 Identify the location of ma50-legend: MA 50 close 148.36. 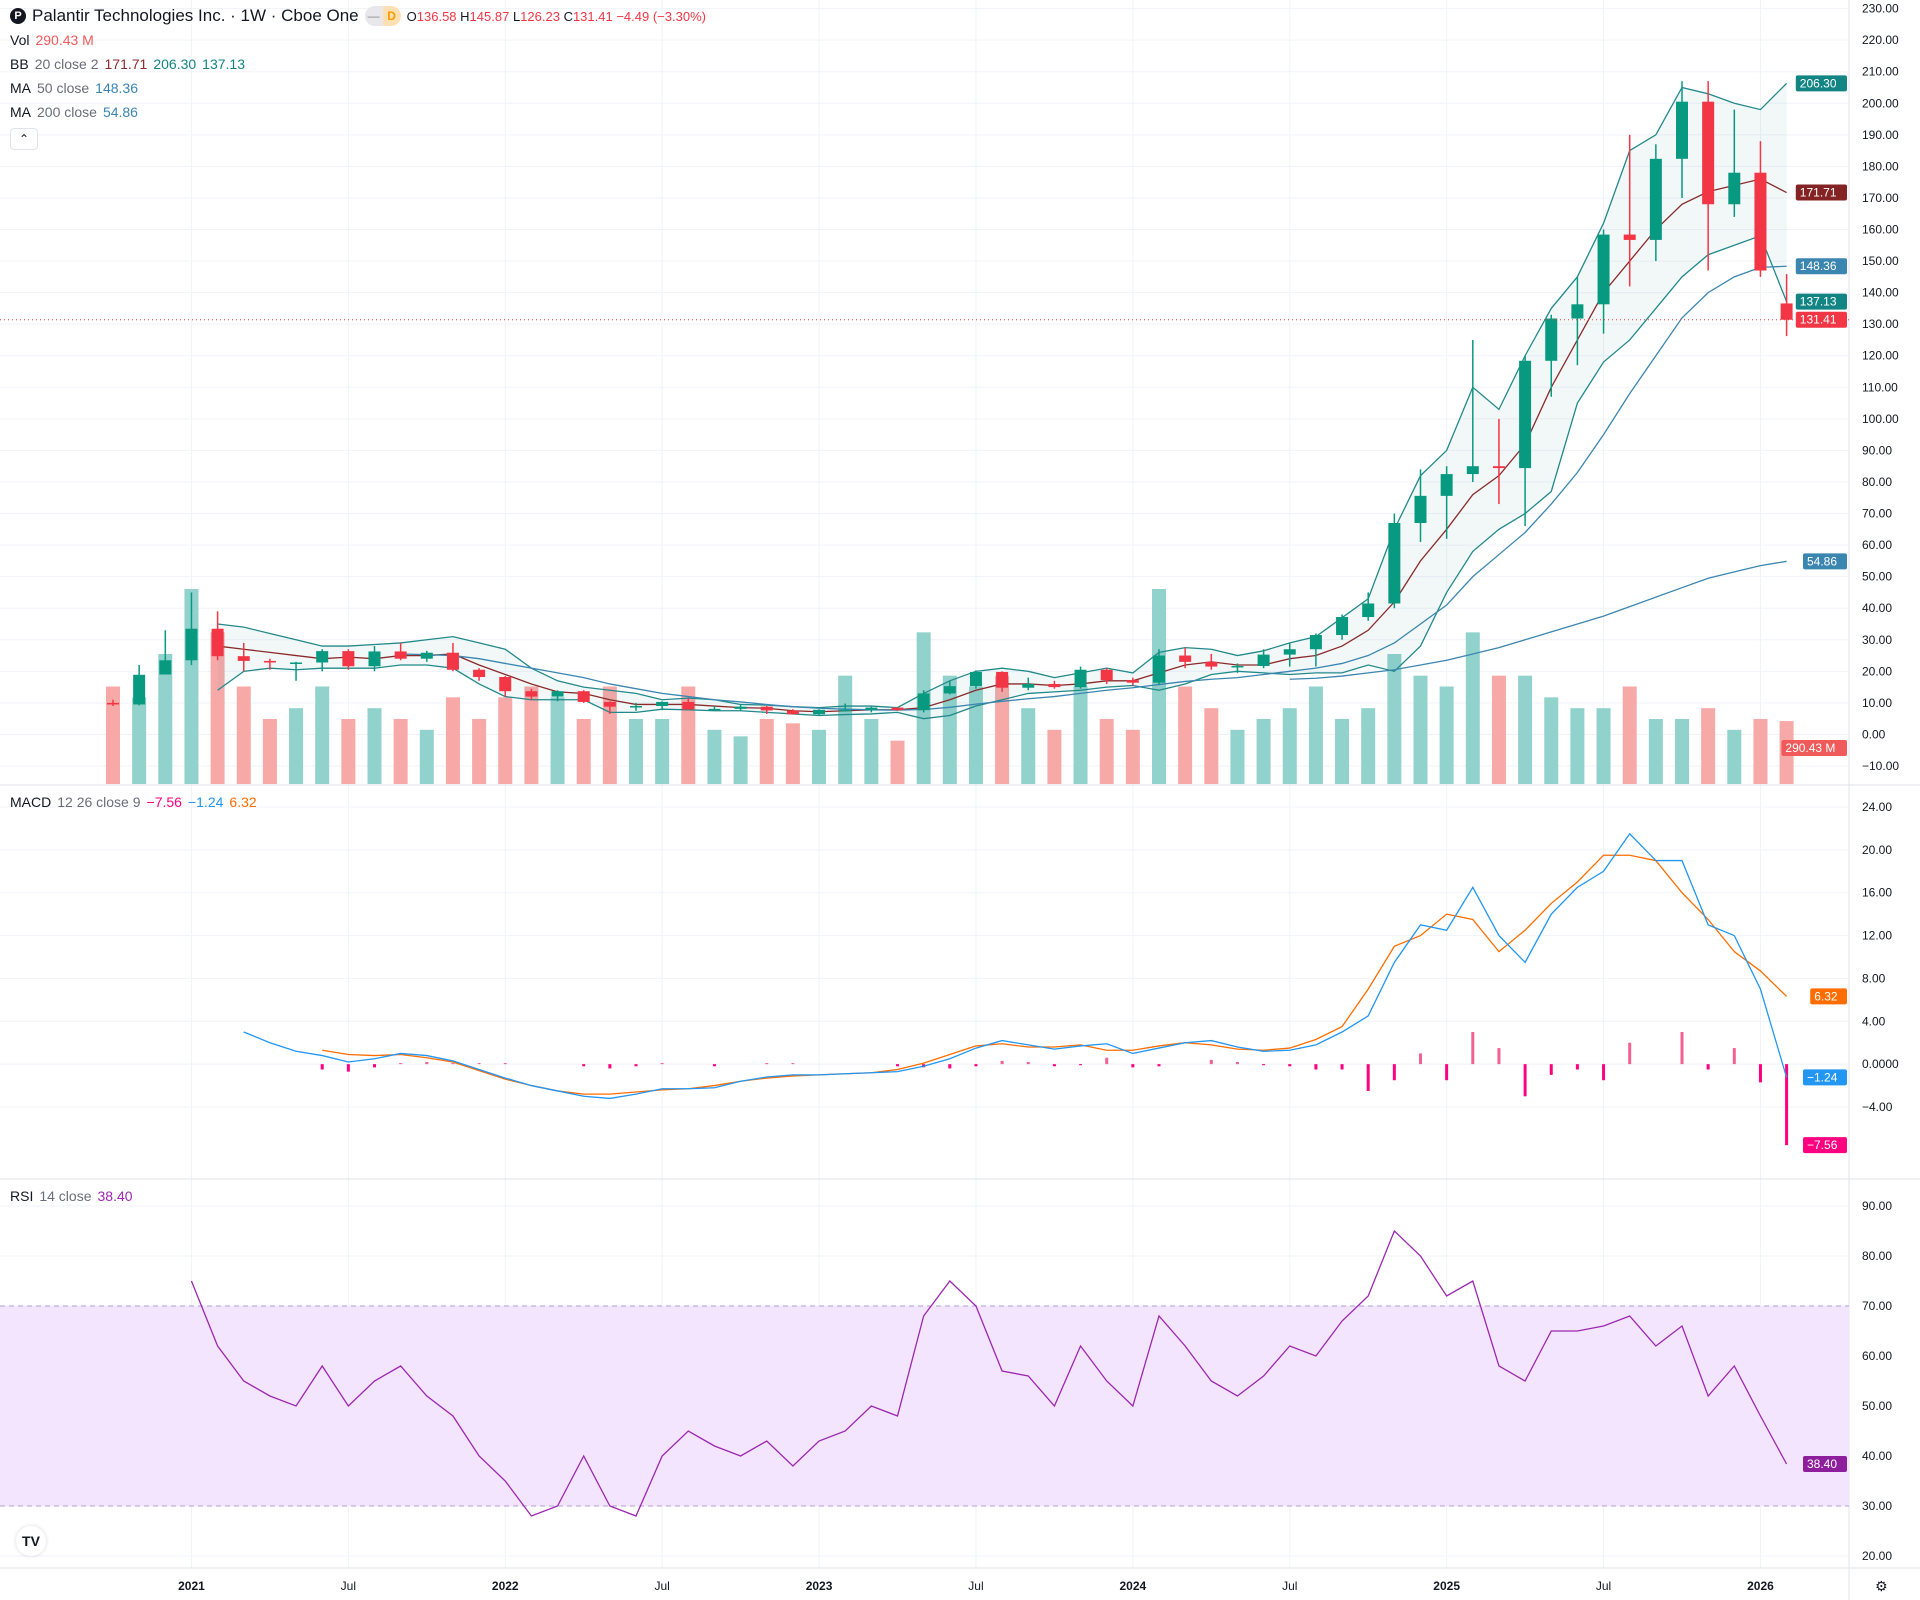
(74, 88).